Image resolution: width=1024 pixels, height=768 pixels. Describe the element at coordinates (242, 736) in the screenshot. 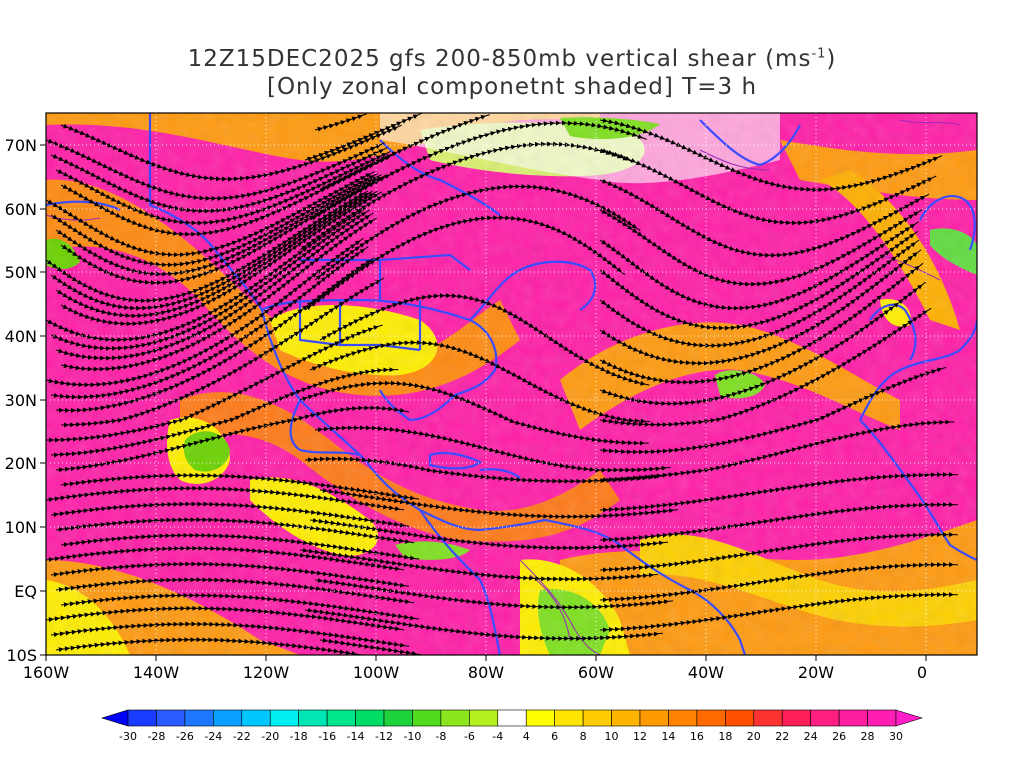

I see `colorbar-label: -22` at that location.